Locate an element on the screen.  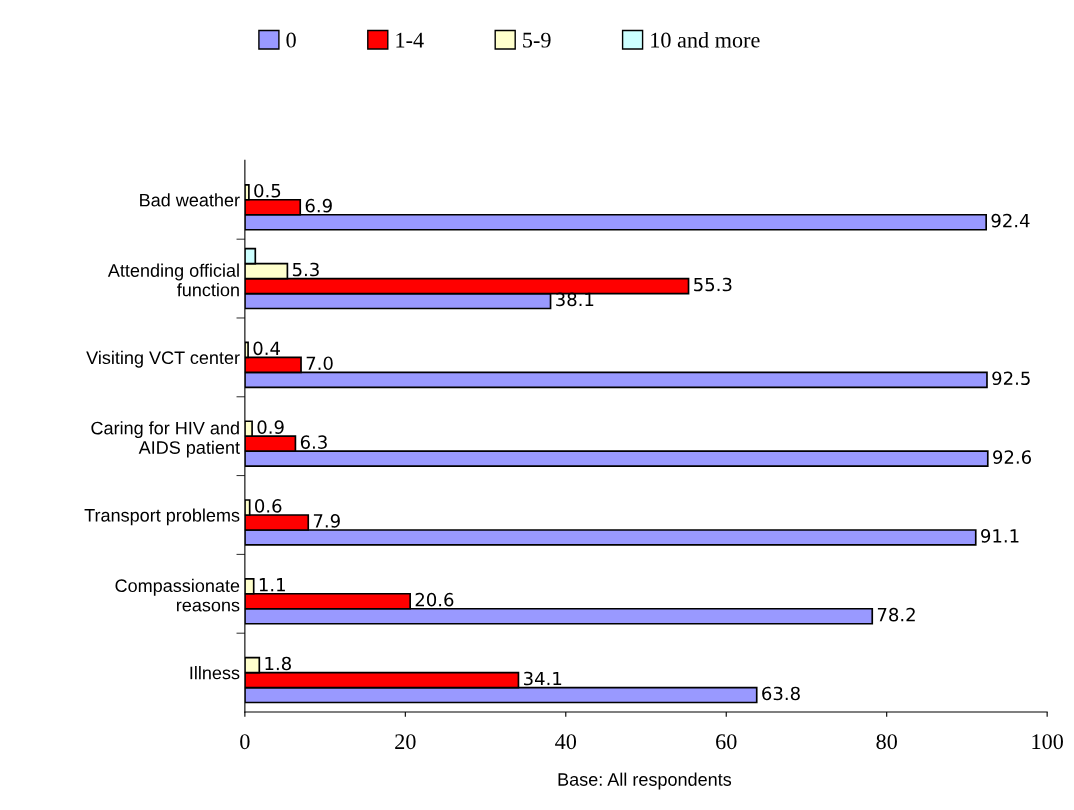
legend-label: 10 and more is located at coordinates (705, 39).